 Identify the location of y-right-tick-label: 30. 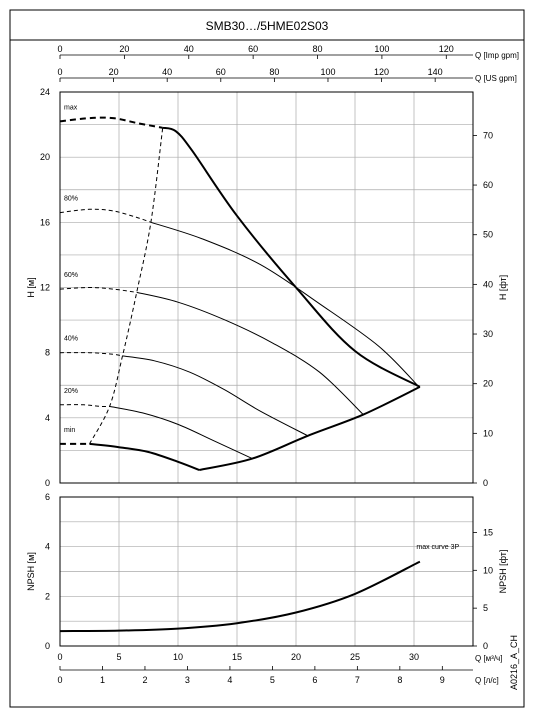
(488, 334).